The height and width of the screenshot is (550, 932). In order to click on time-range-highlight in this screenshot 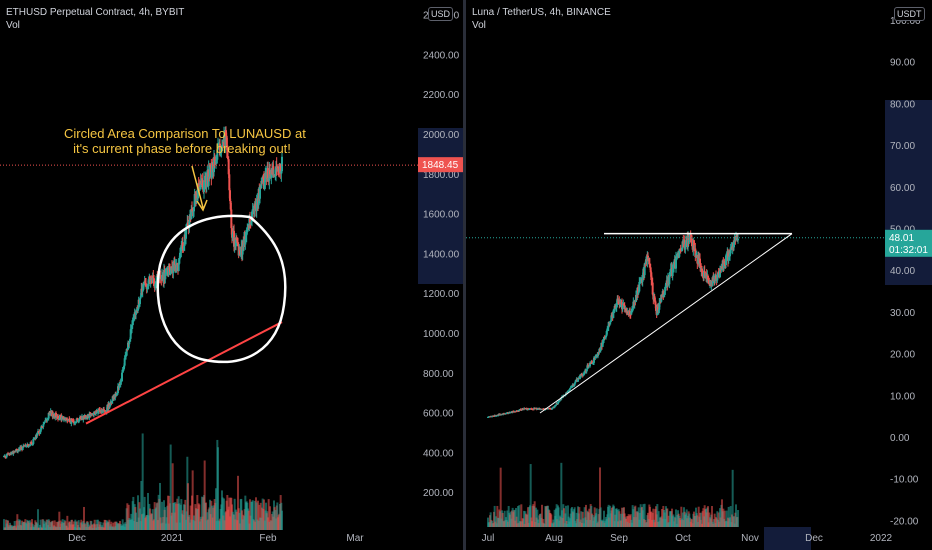, I will do `click(787, 538)`.